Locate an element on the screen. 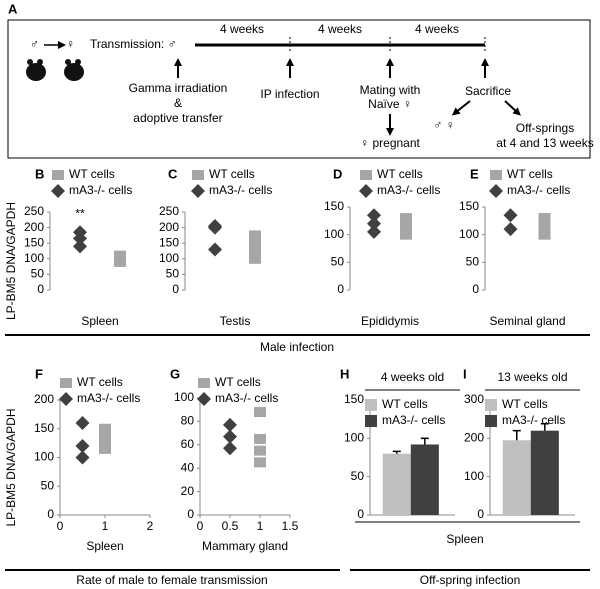  panel-letter: G is located at coordinates (175, 373).